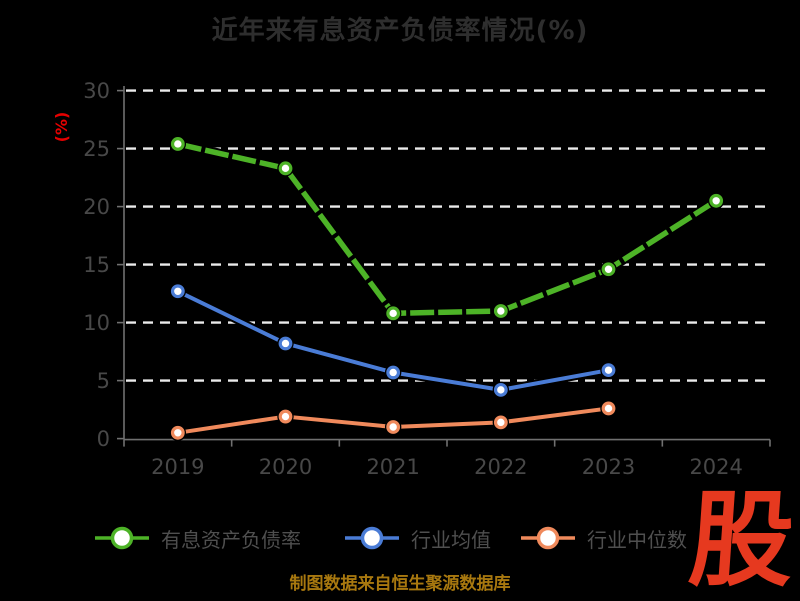 Image resolution: width=800 pixels, height=601 pixels. I want to click on legend-marker-blue, so click(372, 538).